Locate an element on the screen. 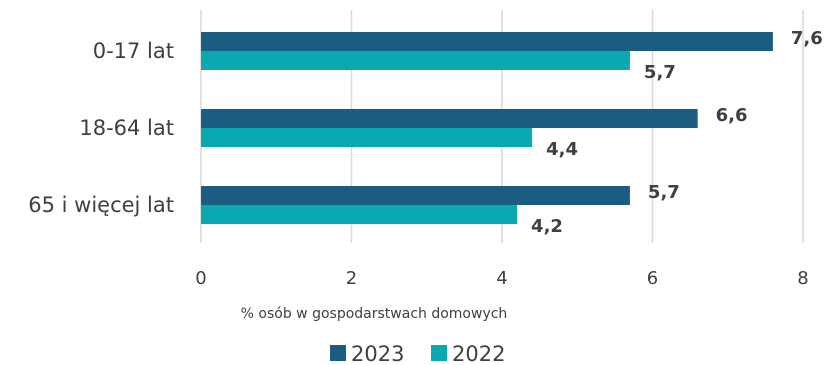  category-label: 18-64 lat is located at coordinates (126, 128).